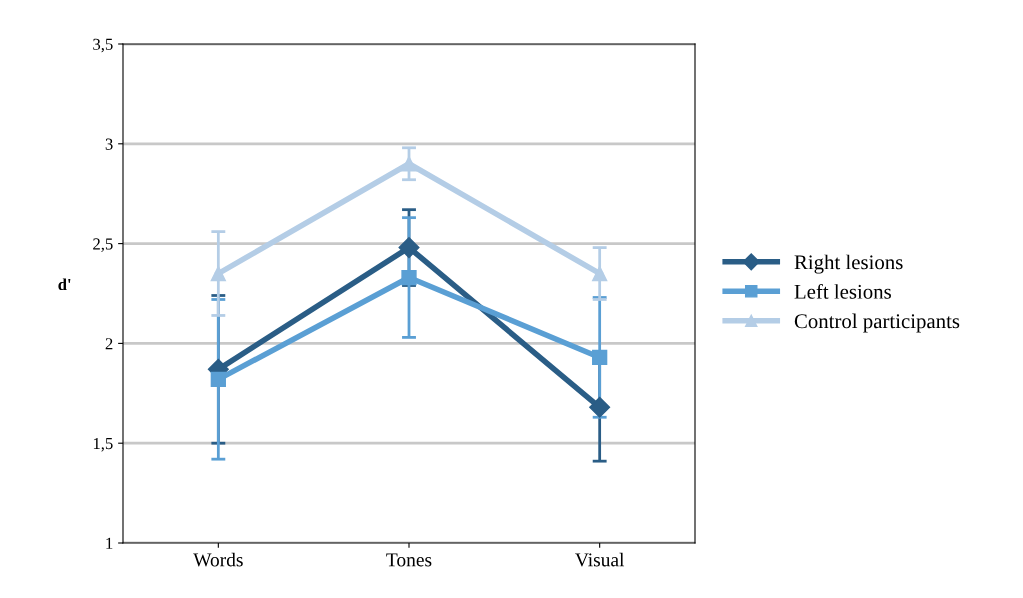 The width and height of the screenshot is (1023, 598). Describe the element at coordinates (103, 444) in the screenshot. I see `y-tick-label: 1,5` at that location.